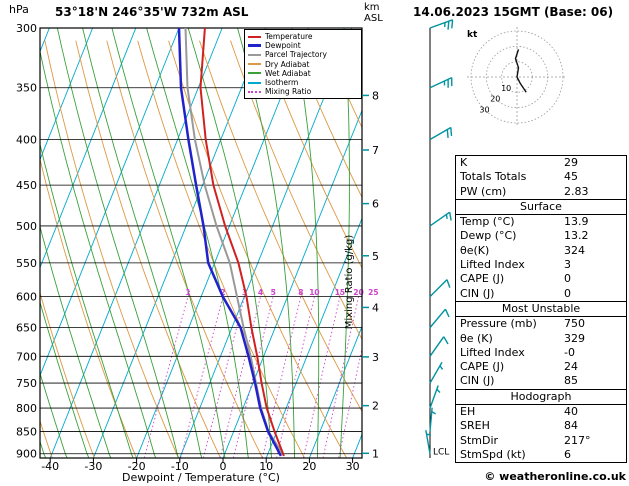  Describe the element at coordinates (576, 236) in the screenshot. I see `table-row-value: 13.2` at that location.